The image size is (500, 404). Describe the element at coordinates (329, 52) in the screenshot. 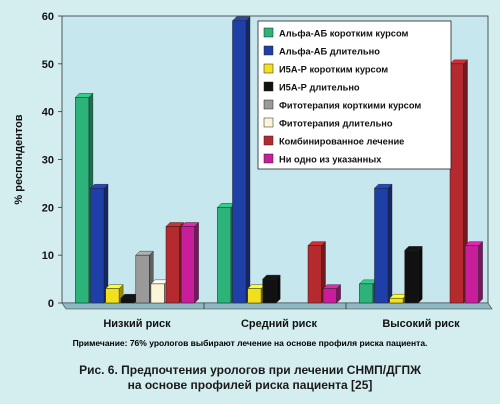

I see `legend-entry: Альфа-АБ длительно` at that location.